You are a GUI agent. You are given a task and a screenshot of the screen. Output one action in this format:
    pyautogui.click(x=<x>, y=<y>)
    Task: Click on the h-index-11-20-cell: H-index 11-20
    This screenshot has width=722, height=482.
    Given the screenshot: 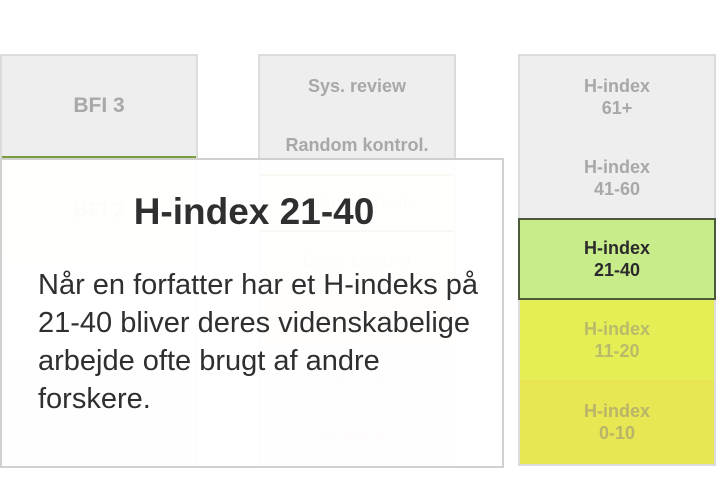 What is the action you would take?
    pyautogui.click(x=617, y=340)
    